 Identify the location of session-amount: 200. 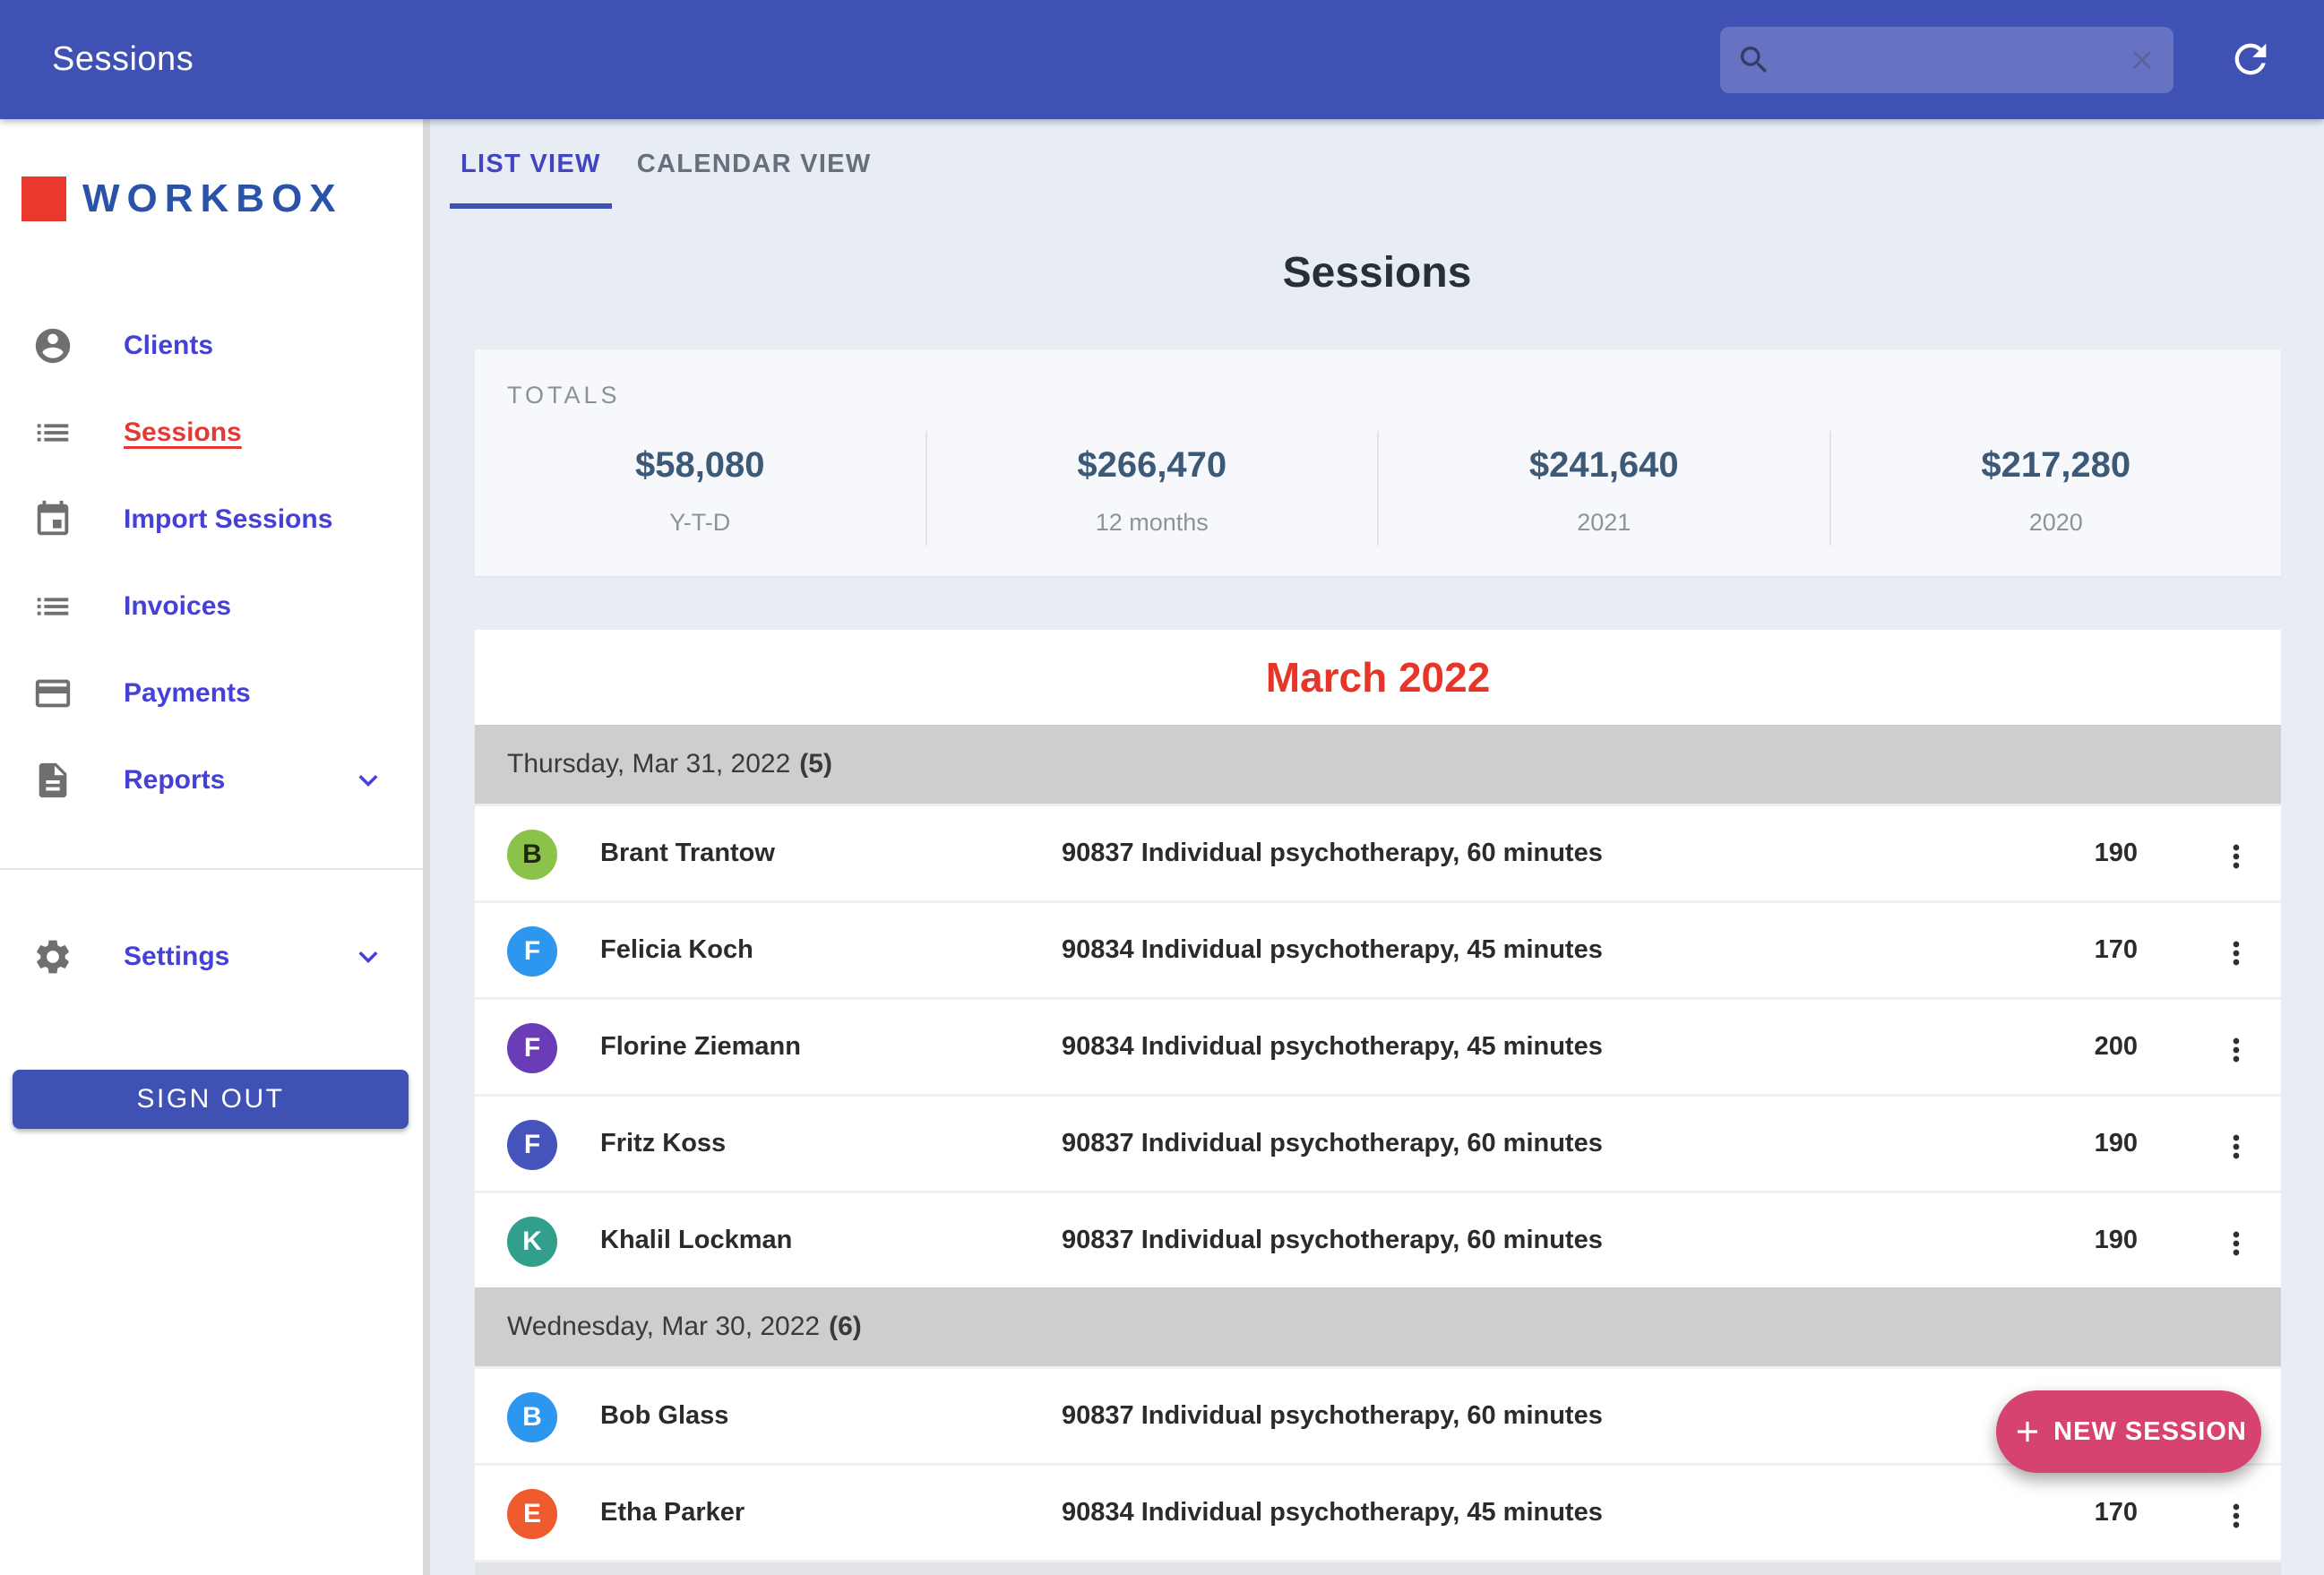
(2116, 1046).